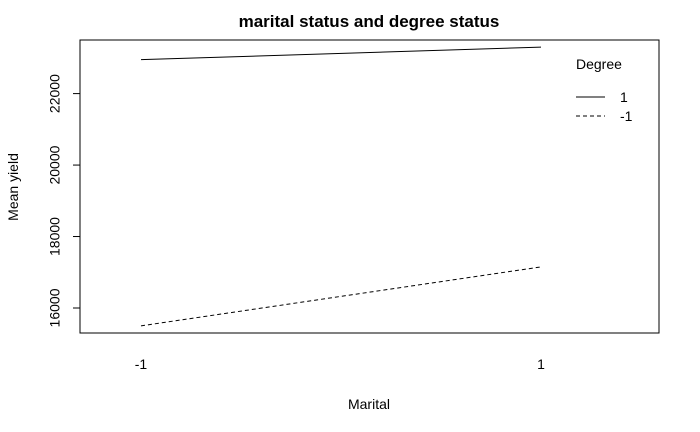 The image size is (700, 432). I want to click on chart-title: marital status and degree status, so click(369, 21).